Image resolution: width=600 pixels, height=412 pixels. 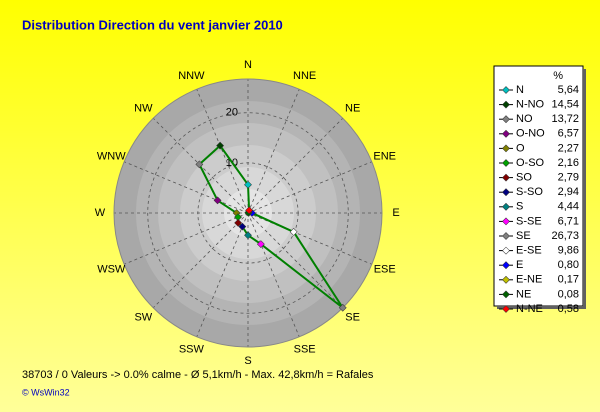 I want to click on direction-label: SSW, so click(x=192, y=350).